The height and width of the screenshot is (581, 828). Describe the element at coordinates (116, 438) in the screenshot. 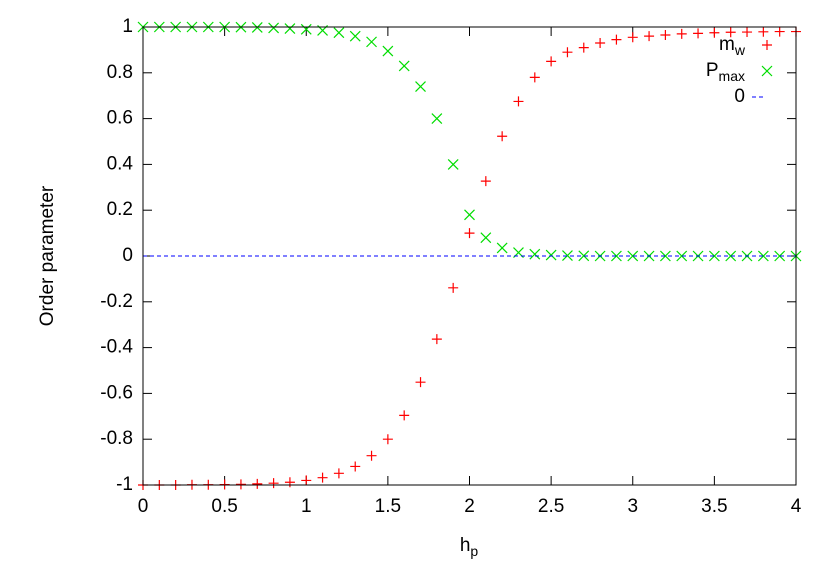

I see `y-tick-label: -0.8` at that location.